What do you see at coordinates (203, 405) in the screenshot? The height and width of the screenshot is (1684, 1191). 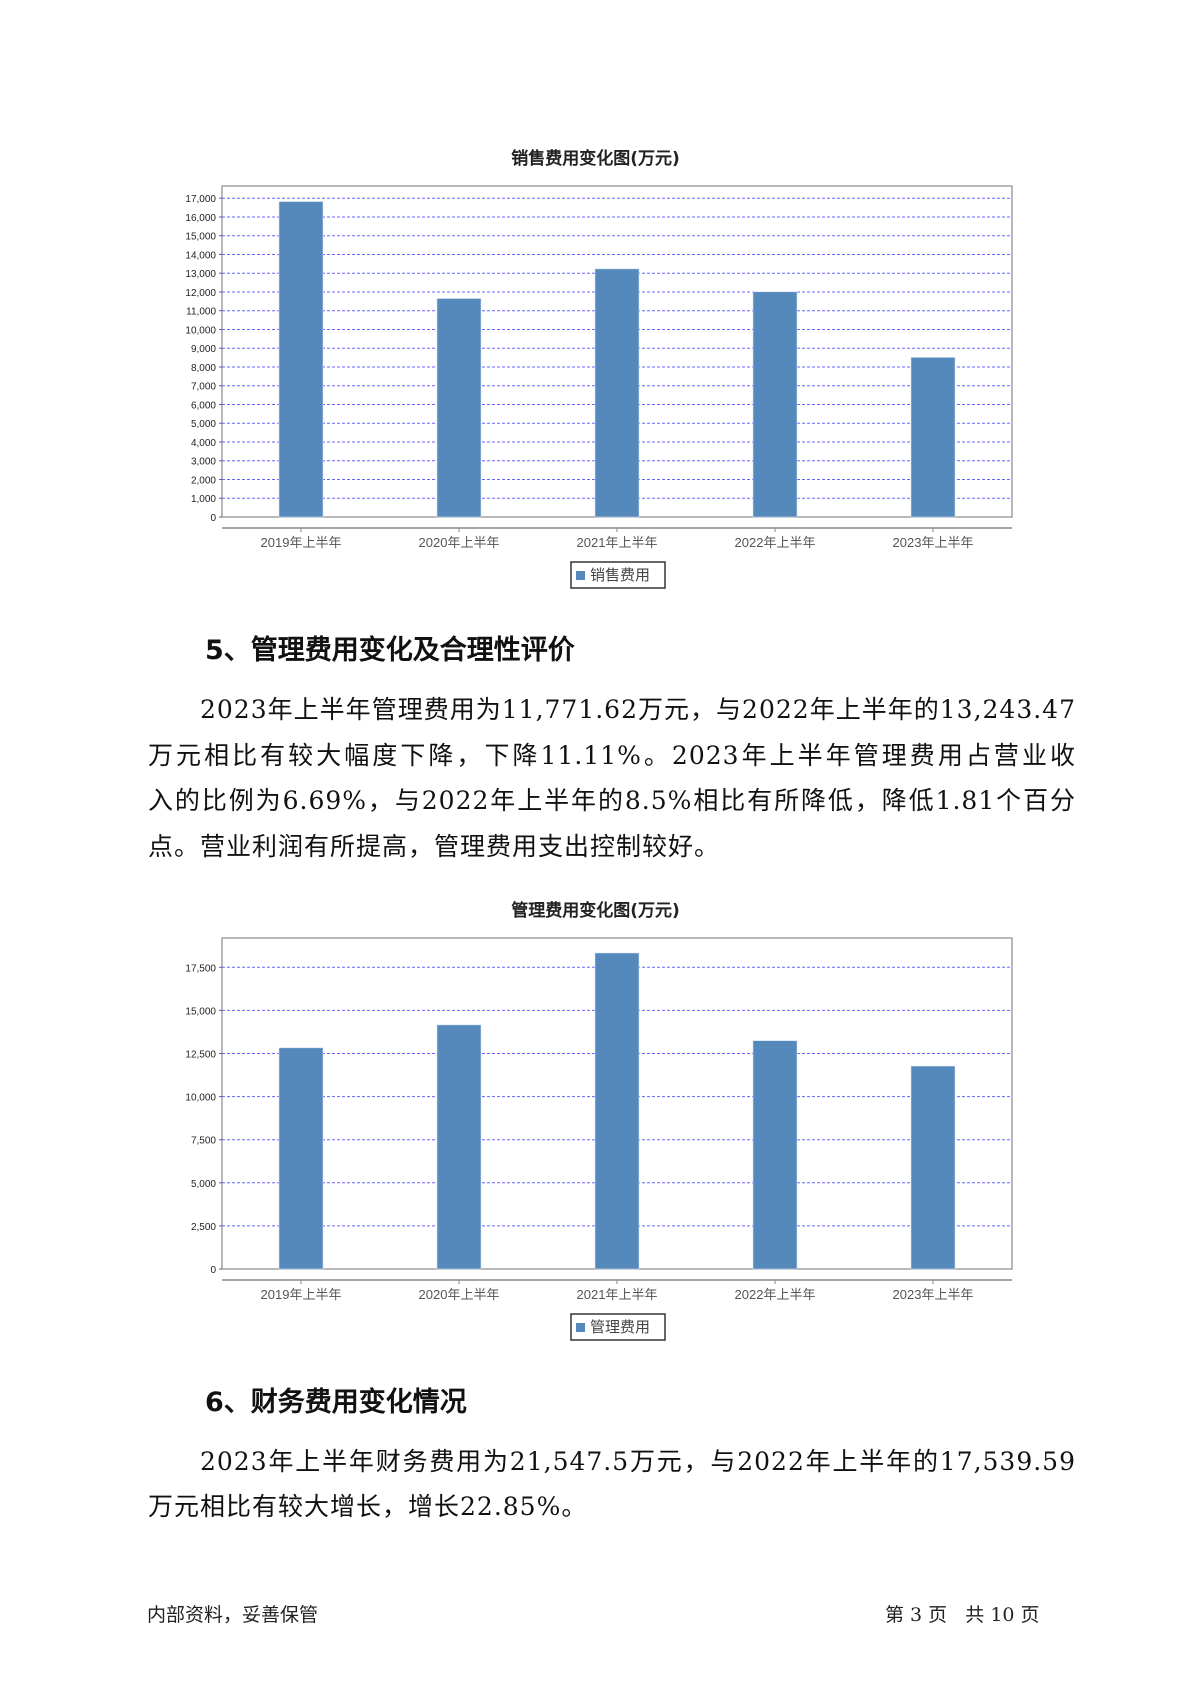 I see `y-tick-label: 6,000` at bounding box center [203, 405].